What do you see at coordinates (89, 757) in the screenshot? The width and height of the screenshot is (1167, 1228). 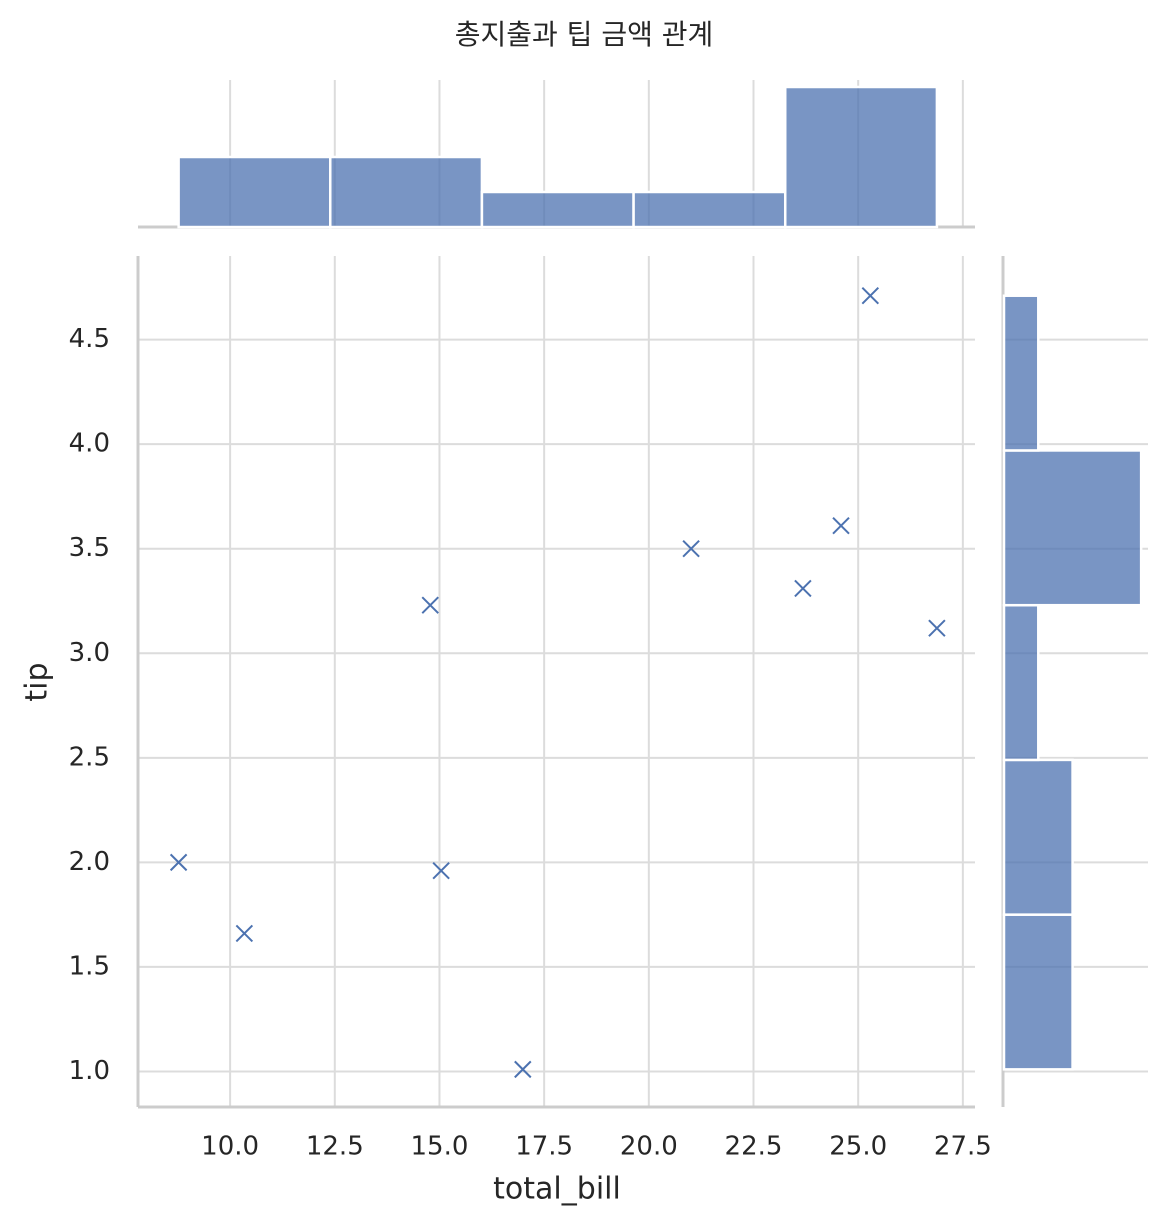 I see `y-tick-label: 2.5` at bounding box center [89, 757].